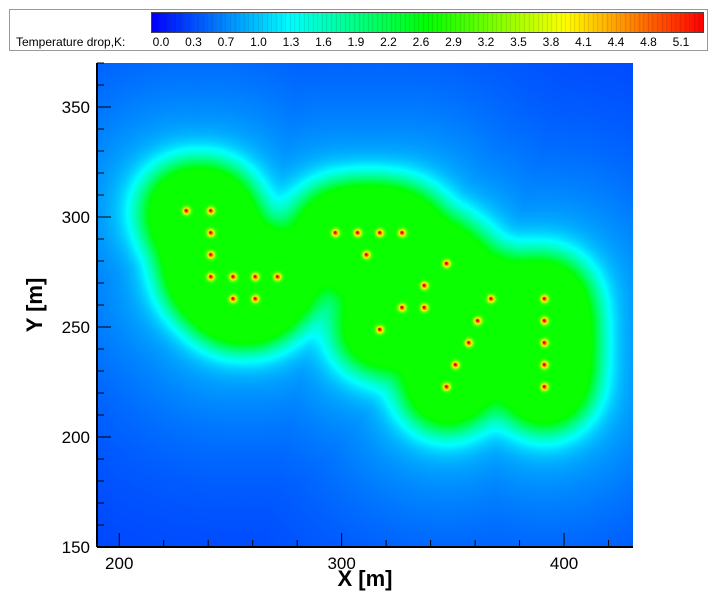 The width and height of the screenshot is (710, 592). Describe the element at coordinates (341, 563) in the screenshot. I see `x-tick-label: 300` at that location.